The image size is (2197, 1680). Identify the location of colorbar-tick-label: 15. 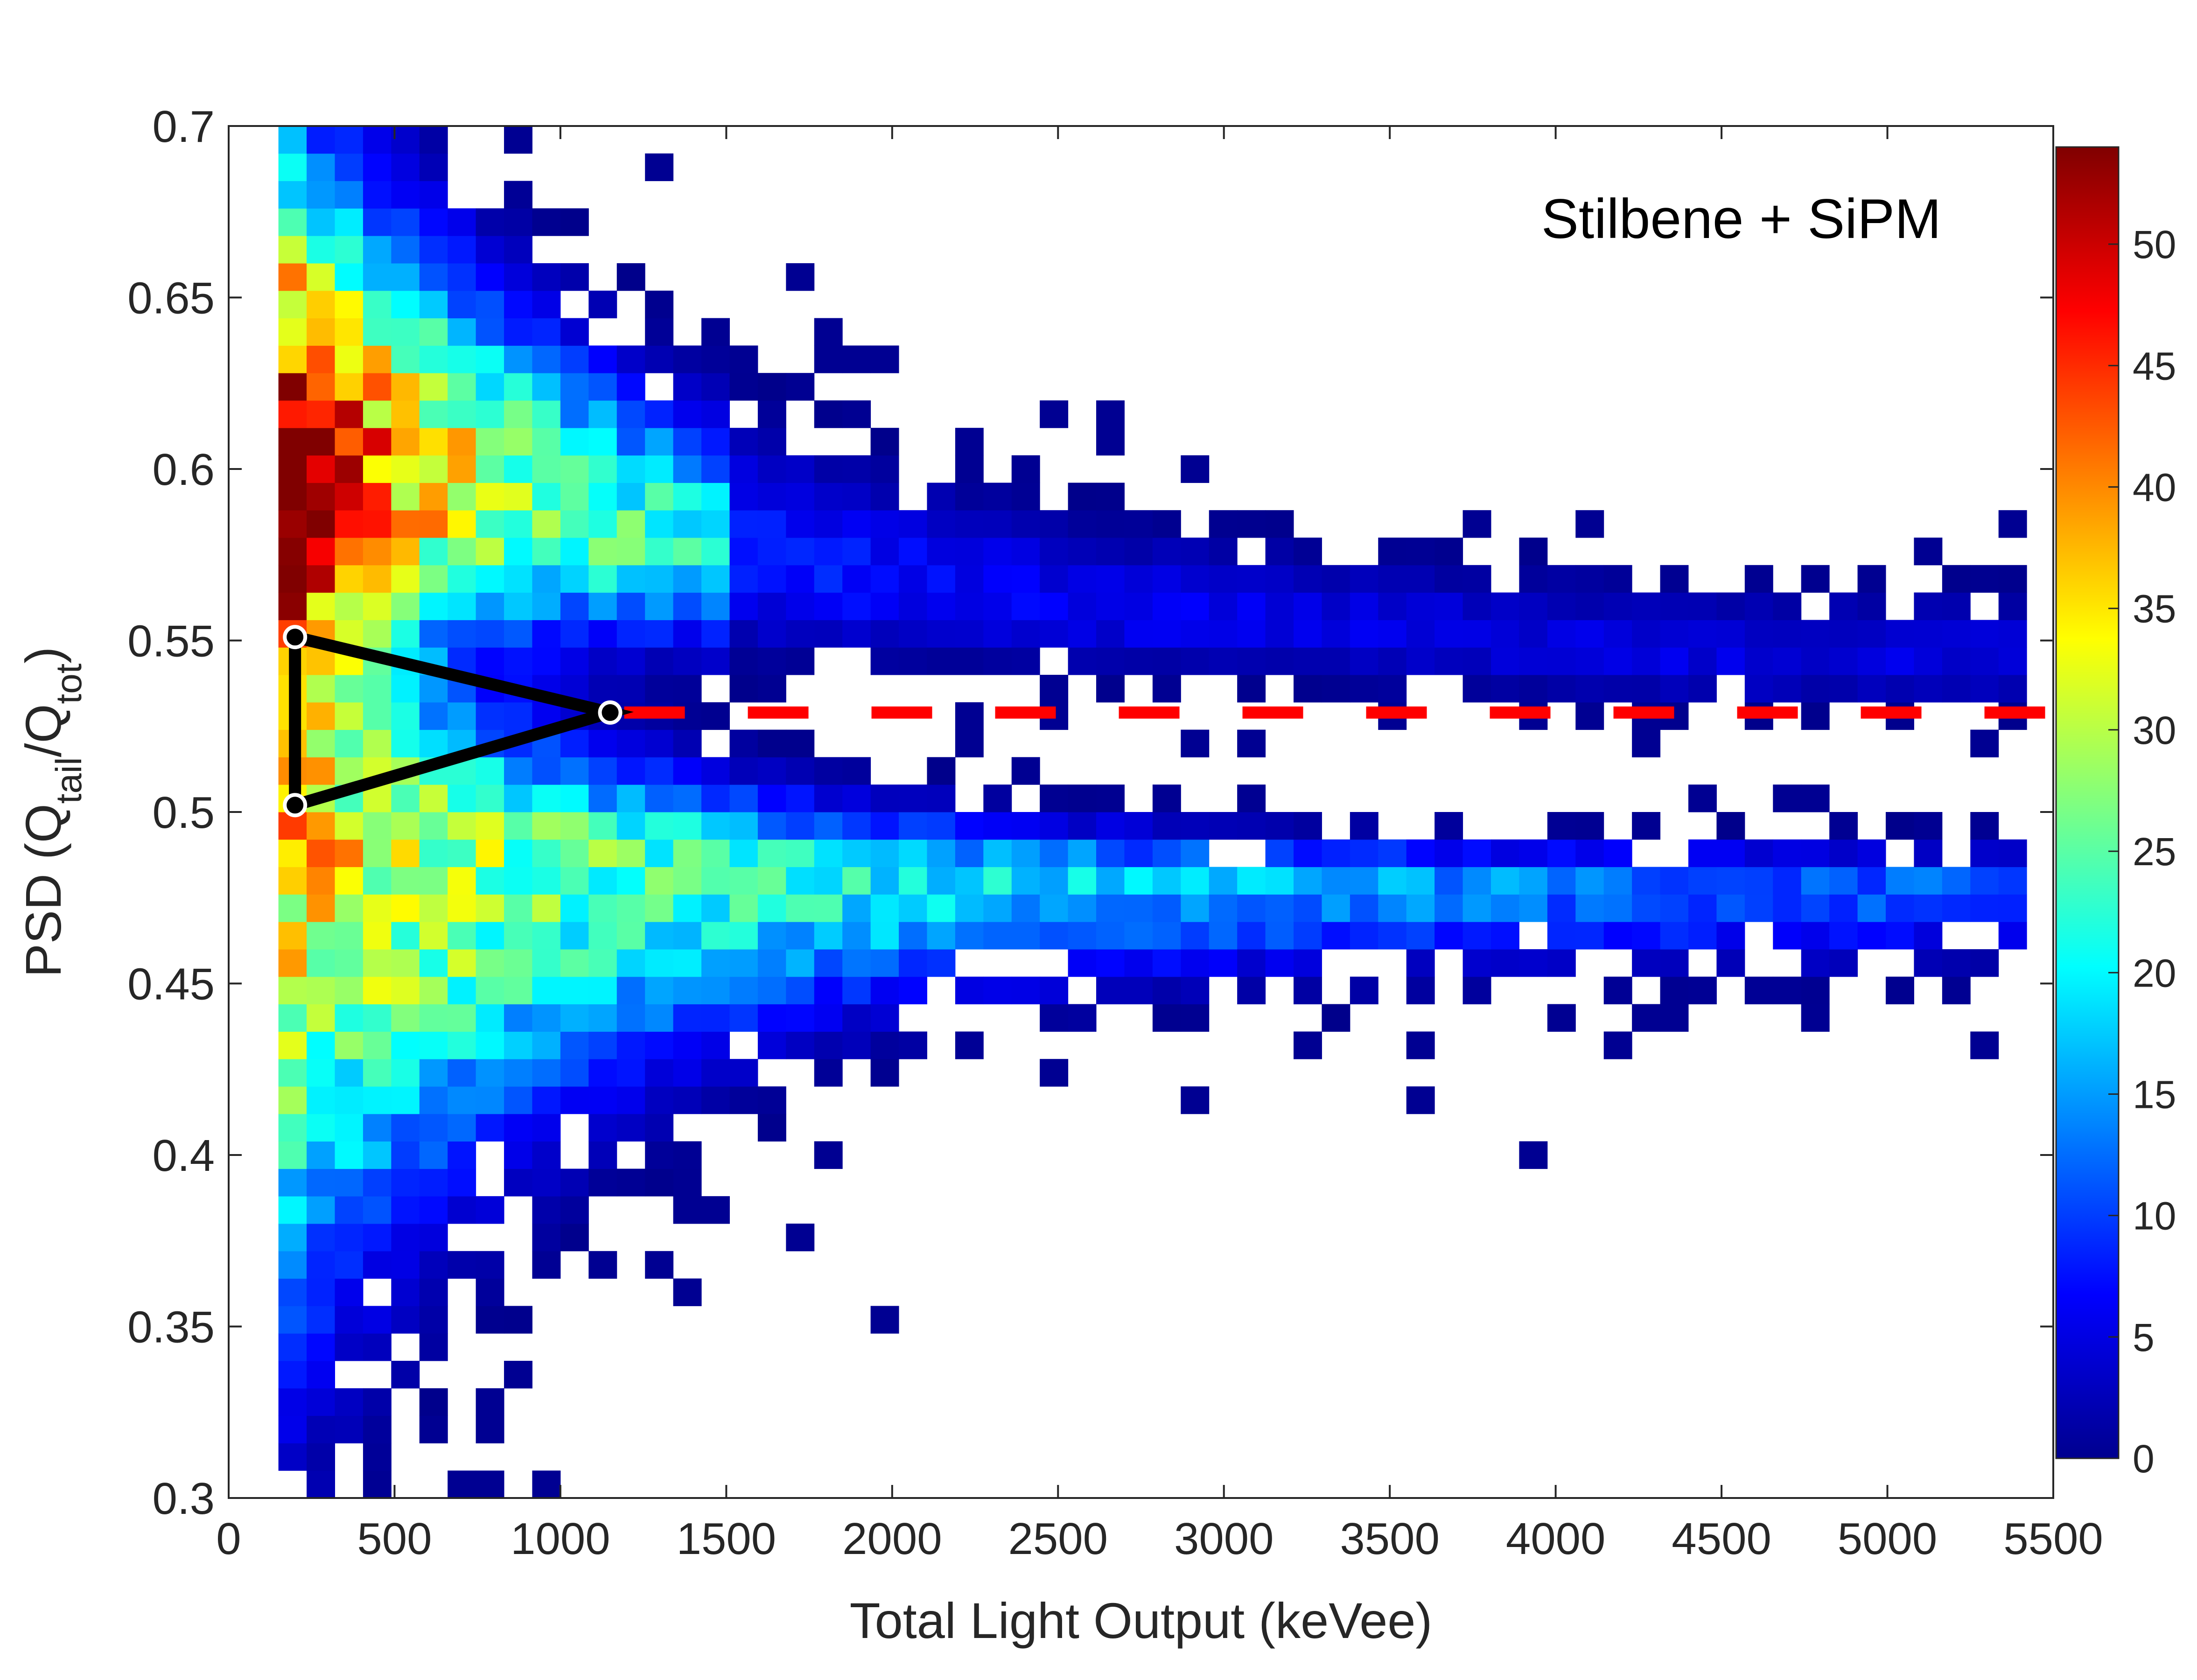
(2154, 1094).